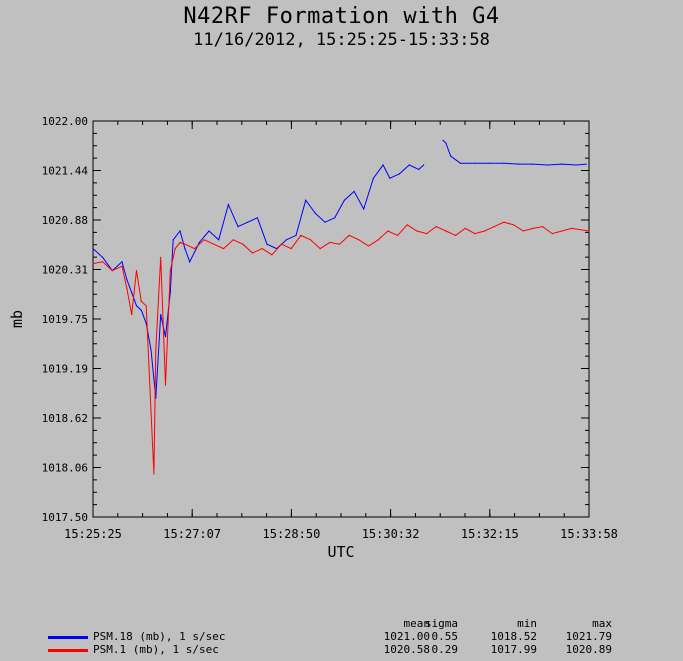  I want to click on legend-sigma-psm18: 0.55, so click(445, 636).